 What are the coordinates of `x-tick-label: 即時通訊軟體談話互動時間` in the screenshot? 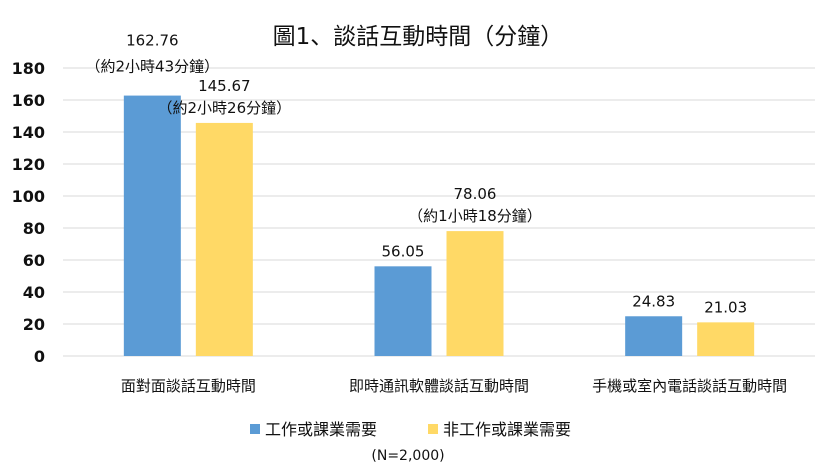 It's located at (439, 386).